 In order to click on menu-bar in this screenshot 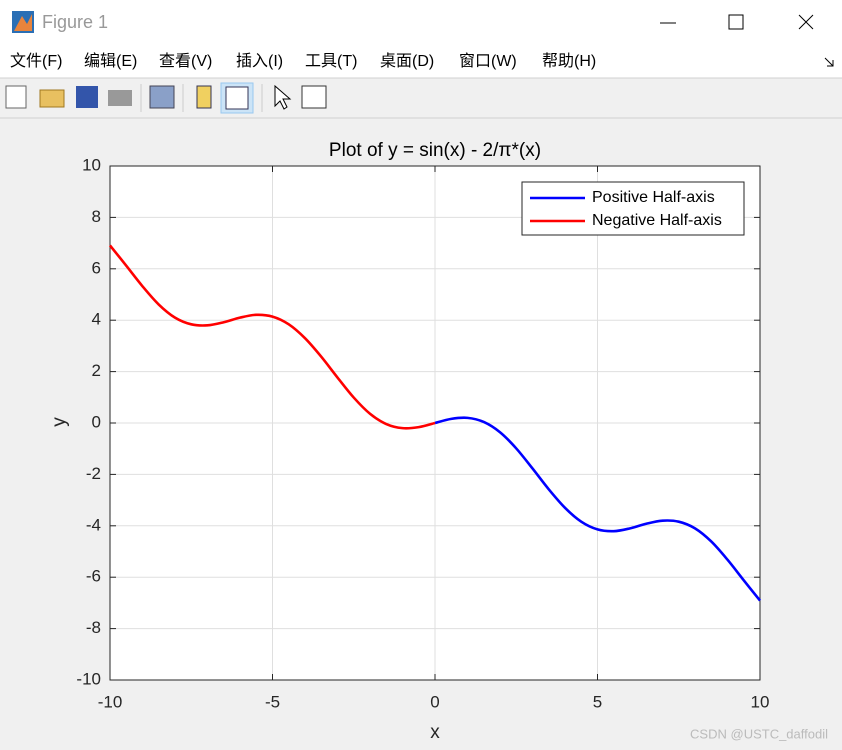, I will do `click(421, 61)`.